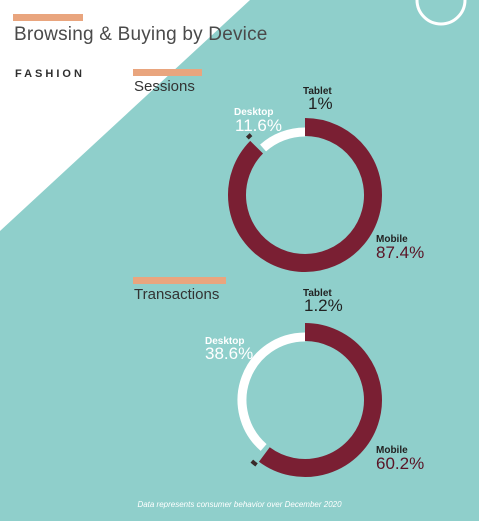  Describe the element at coordinates (249, 136) in the screenshot. I see `sessions-tablet-slice` at that location.